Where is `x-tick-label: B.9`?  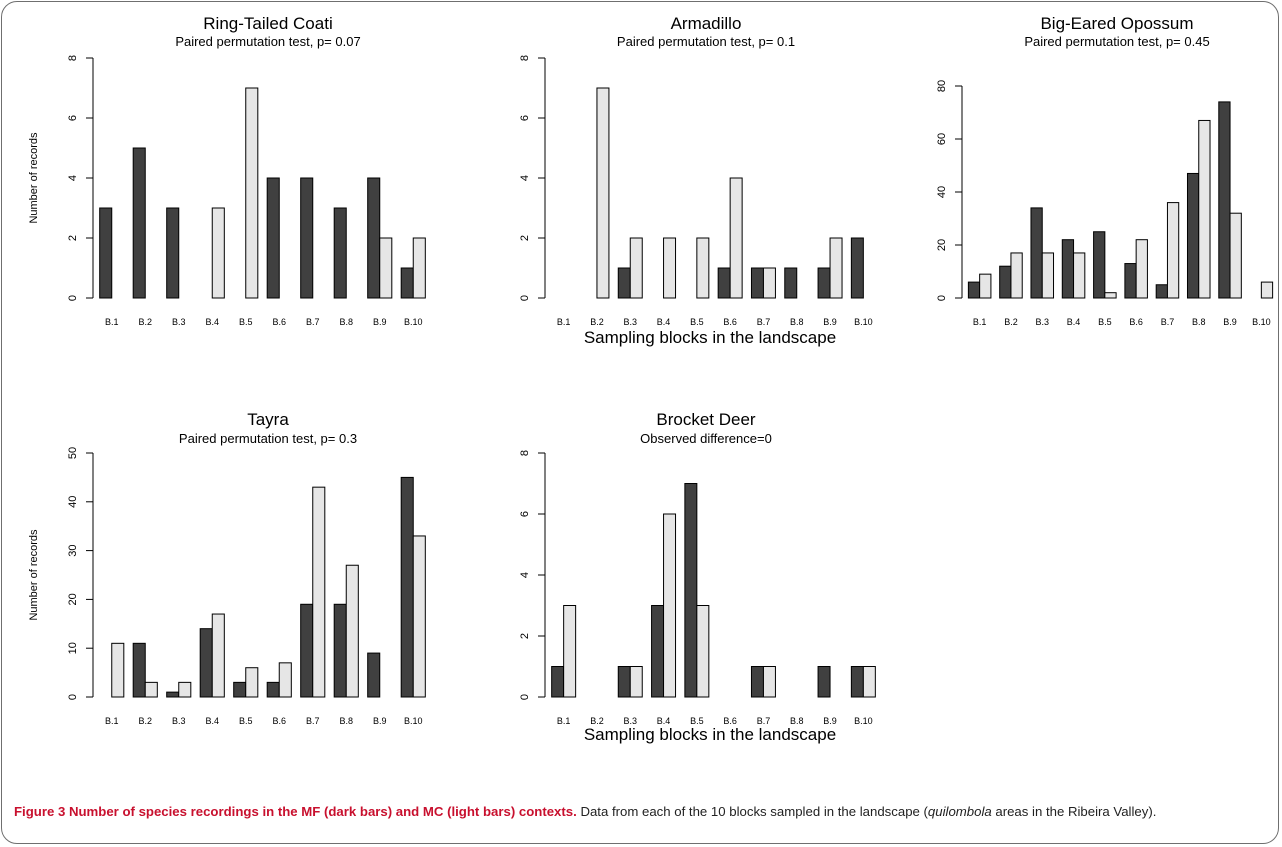
x-tick-label: B.9 is located at coordinates (380, 322).